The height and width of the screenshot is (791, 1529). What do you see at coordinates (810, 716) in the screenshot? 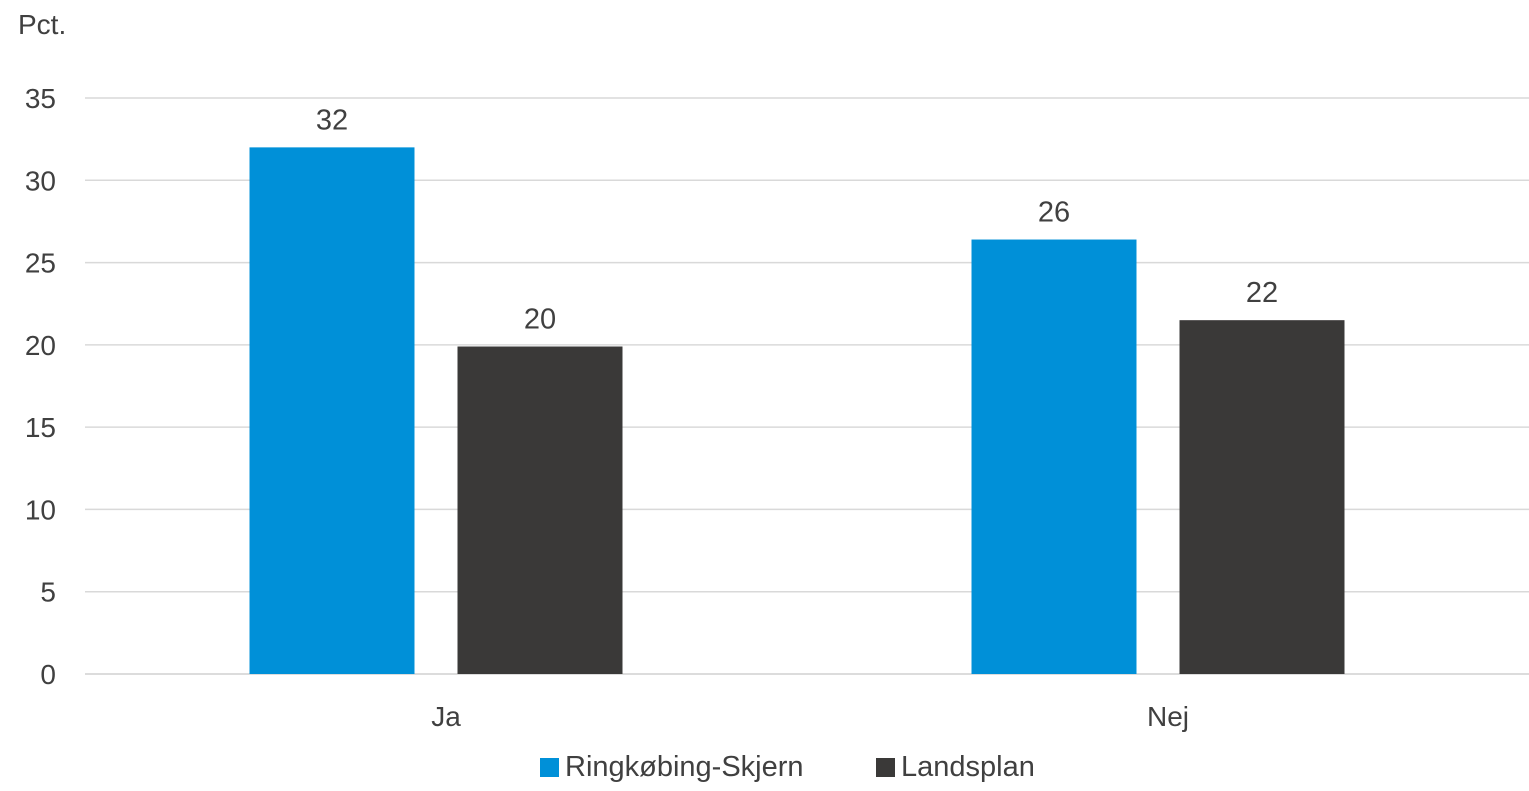
I see `x-axis-categories: Ja Nej` at bounding box center [810, 716].